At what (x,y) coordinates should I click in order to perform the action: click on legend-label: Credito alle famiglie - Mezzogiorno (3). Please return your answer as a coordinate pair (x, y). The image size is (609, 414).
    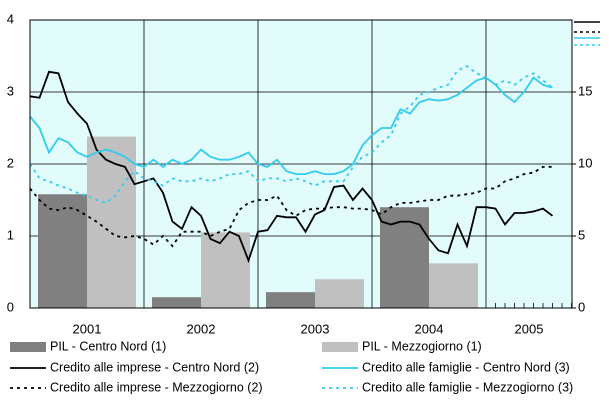
    Looking at the image, I should click on (467, 387).